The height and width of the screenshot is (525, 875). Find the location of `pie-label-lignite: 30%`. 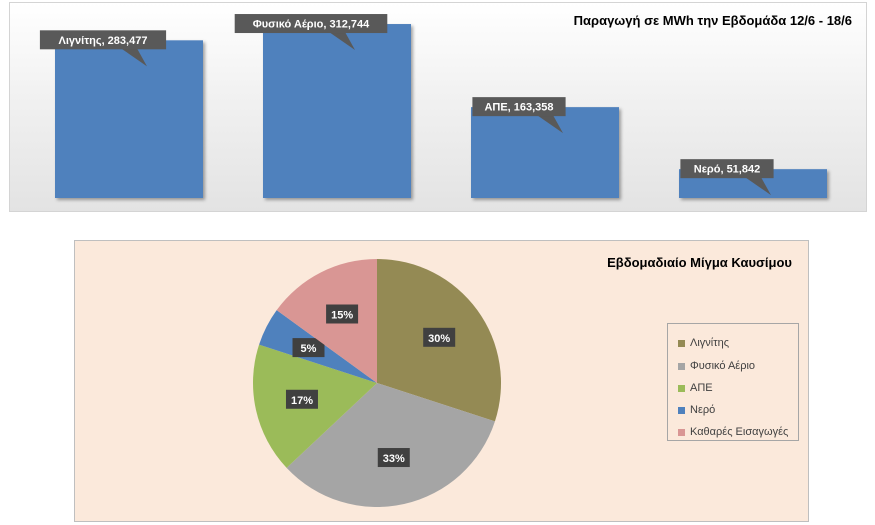

pie-label-lignite: 30% is located at coordinates (439, 337).